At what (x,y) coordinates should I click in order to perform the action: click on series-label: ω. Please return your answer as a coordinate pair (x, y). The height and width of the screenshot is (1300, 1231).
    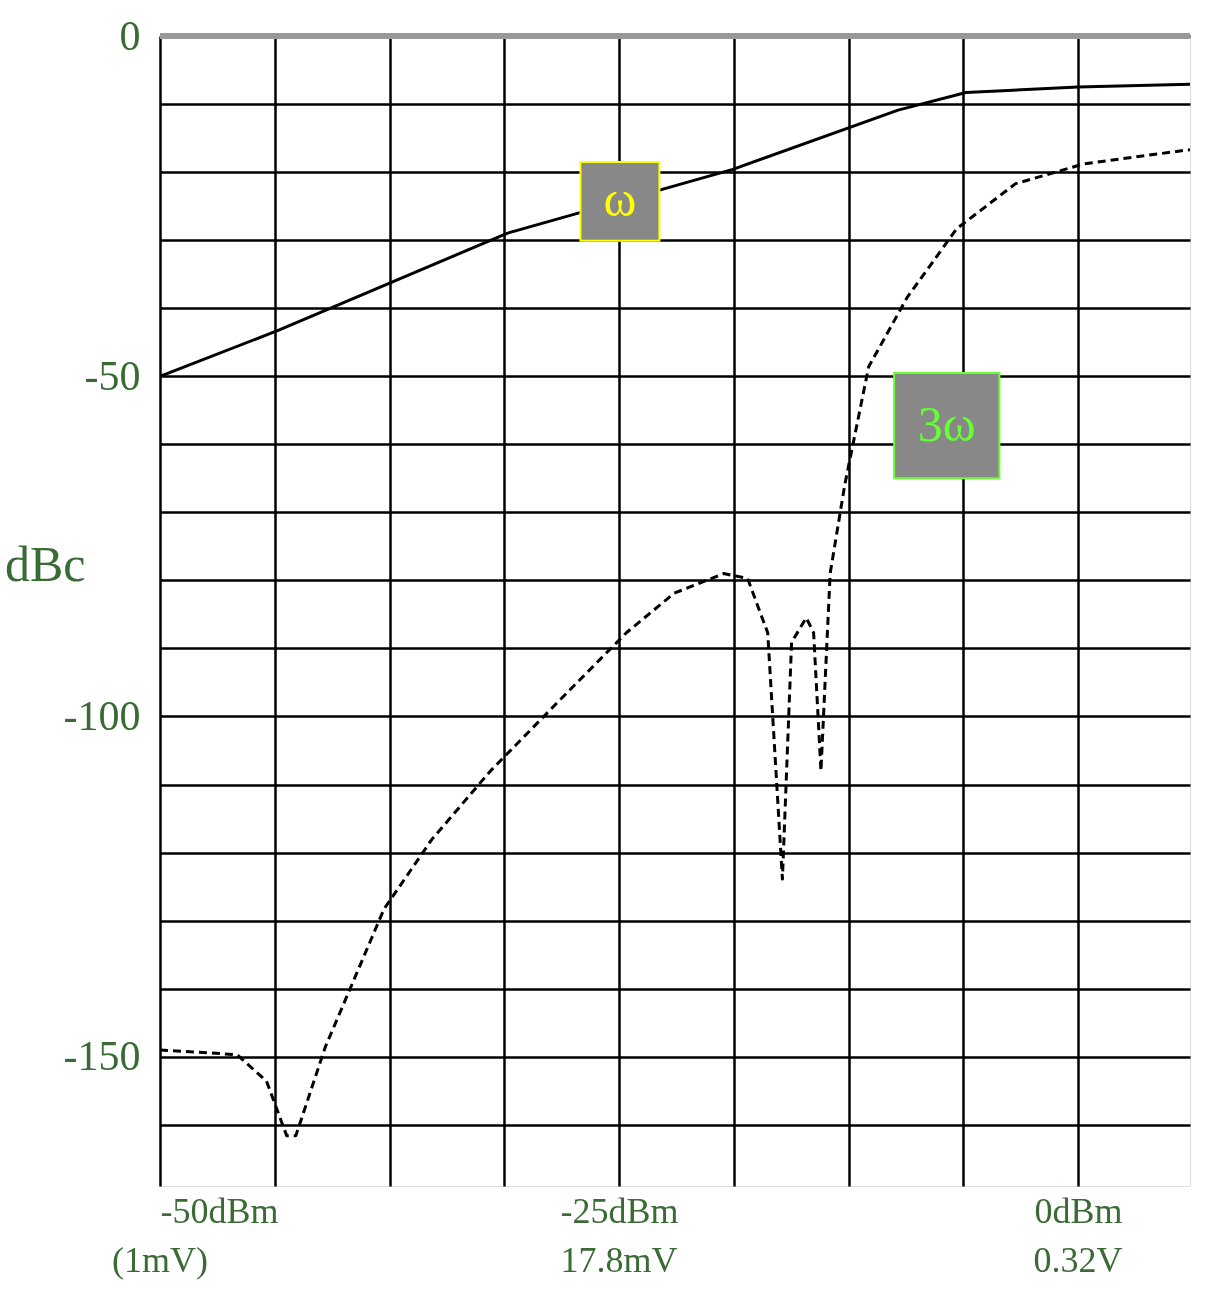
    Looking at the image, I should click on (620, 199).